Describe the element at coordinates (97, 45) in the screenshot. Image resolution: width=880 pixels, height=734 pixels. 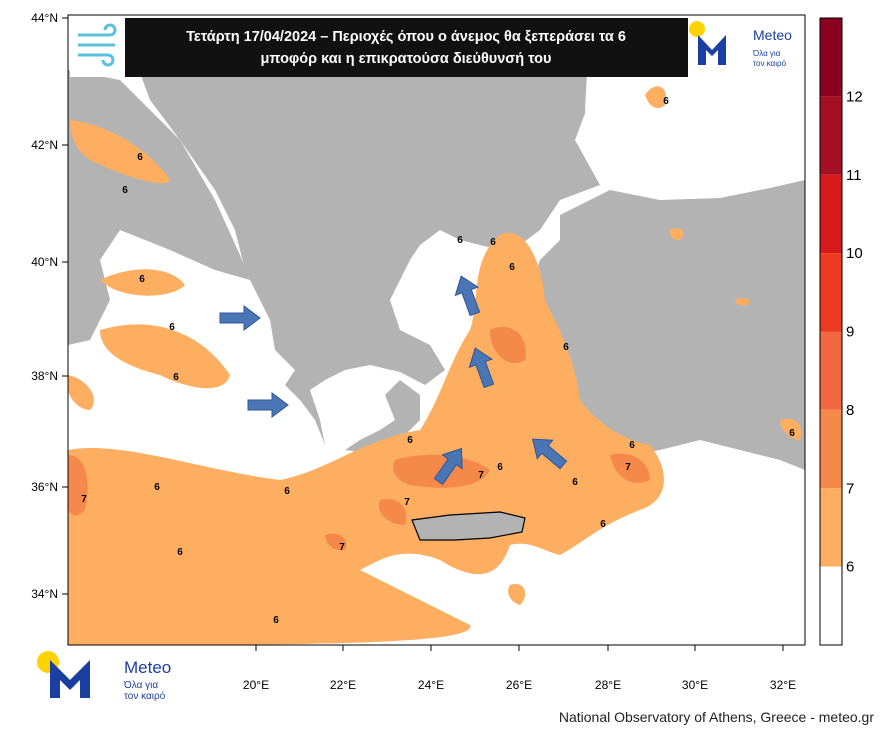
I see `wind-icon` at that location.